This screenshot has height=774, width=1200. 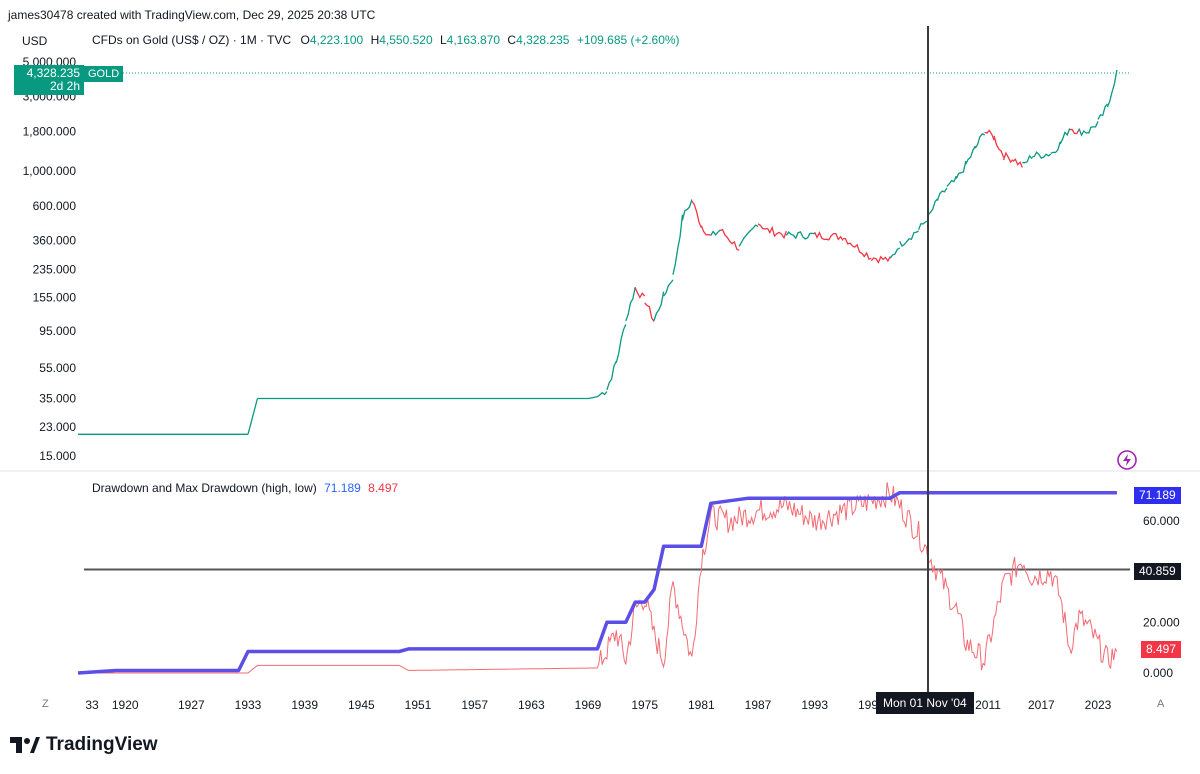 I want to click on brand-name: TradingView, so click(x=102, y=744).